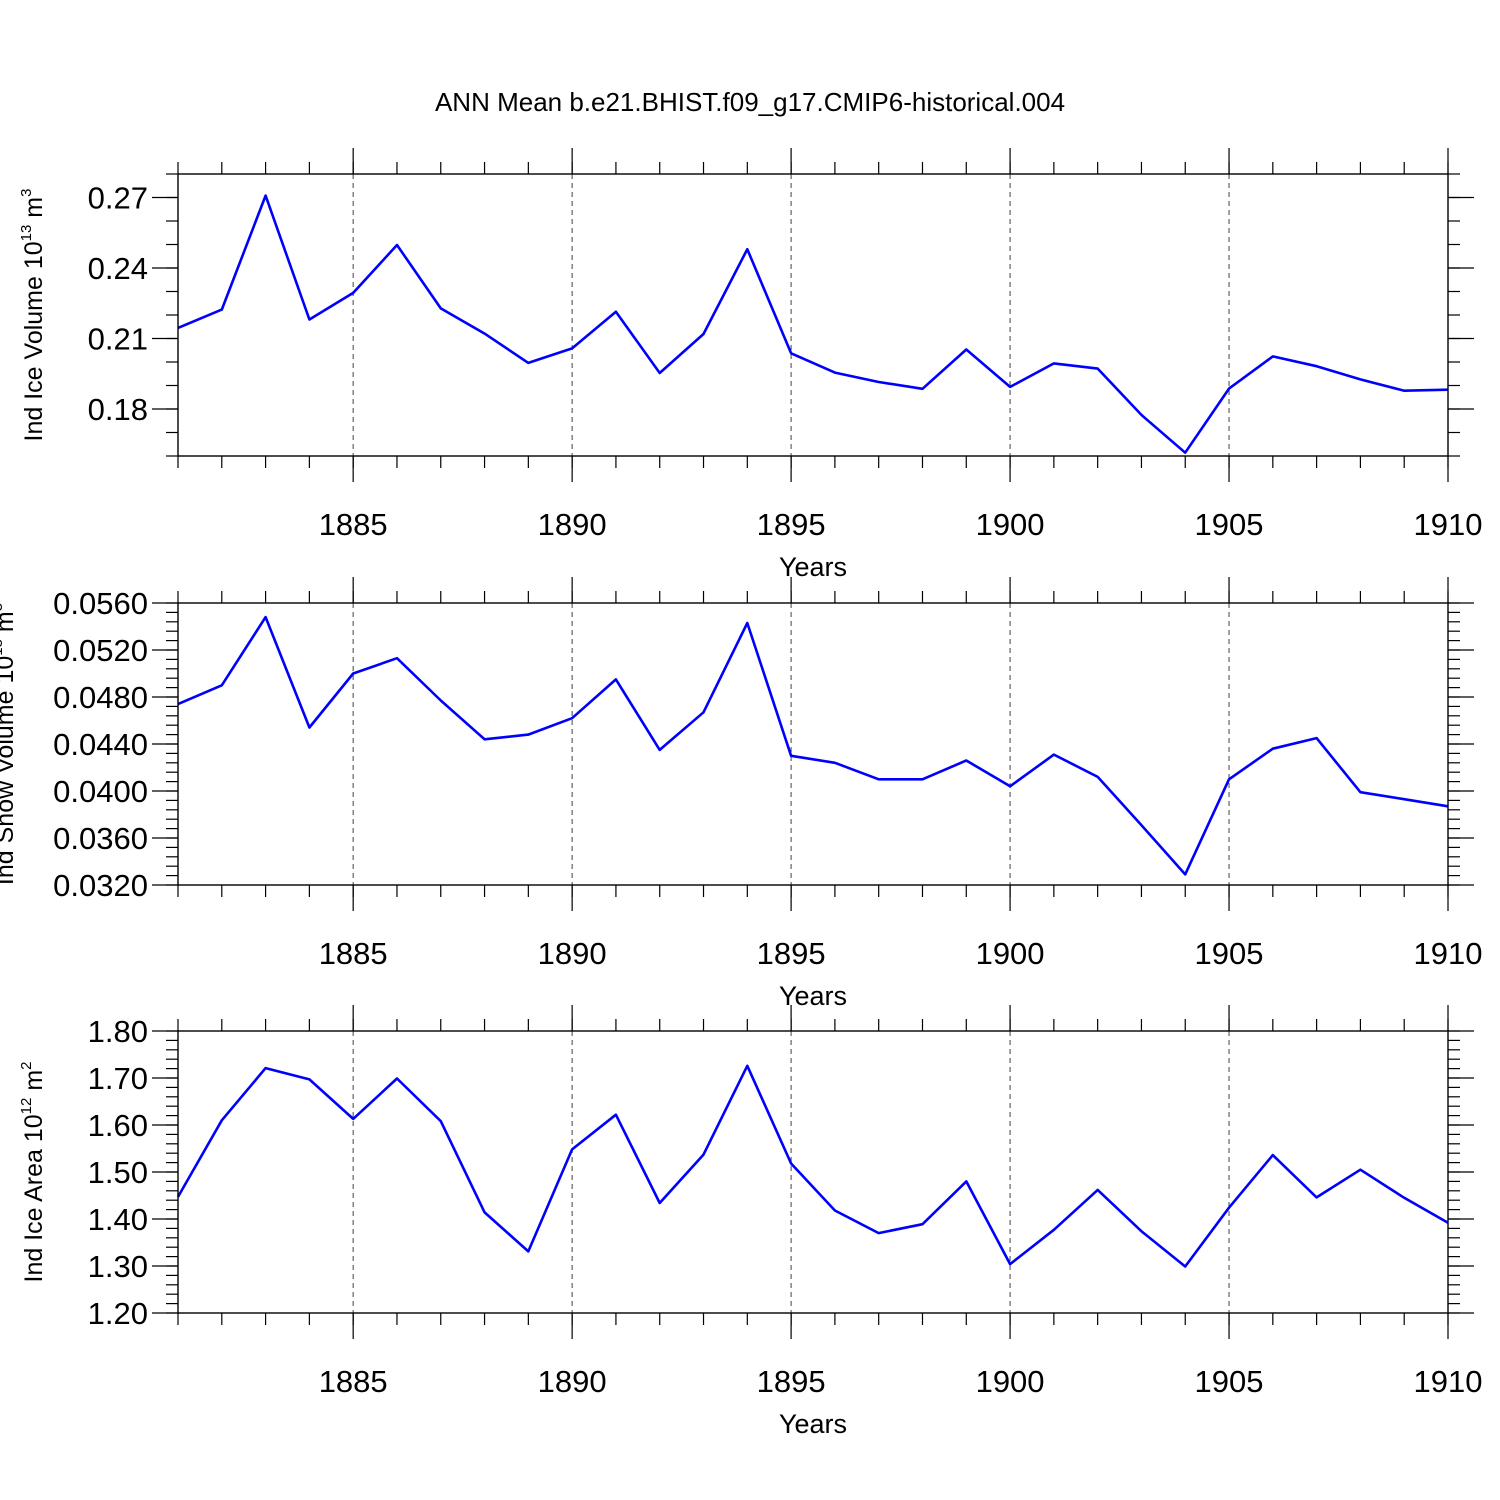 This screenshot has width=1500, height=1500. What do you see at coordinates (100, 603) in the screenshot?
I see `y-tick-label: 0.0560` at bounding box center [100, 603].